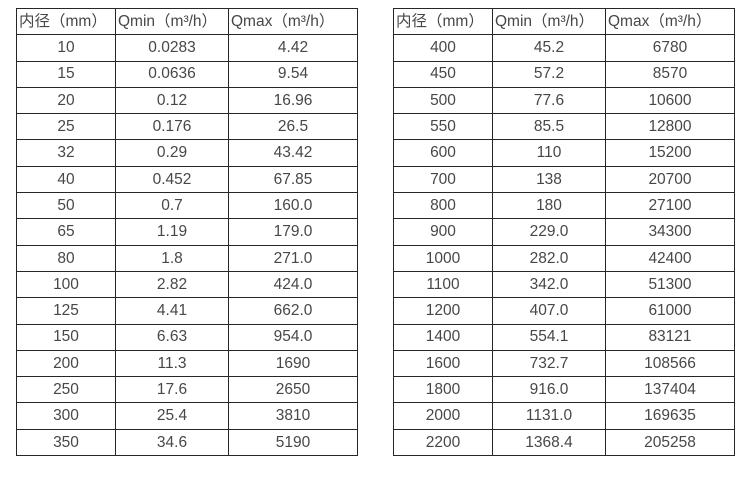 This screenshot has width=750, height=483. Describe the element at coordinates (670, 390) in the screenshot. I see `cell: 137404` at that location.